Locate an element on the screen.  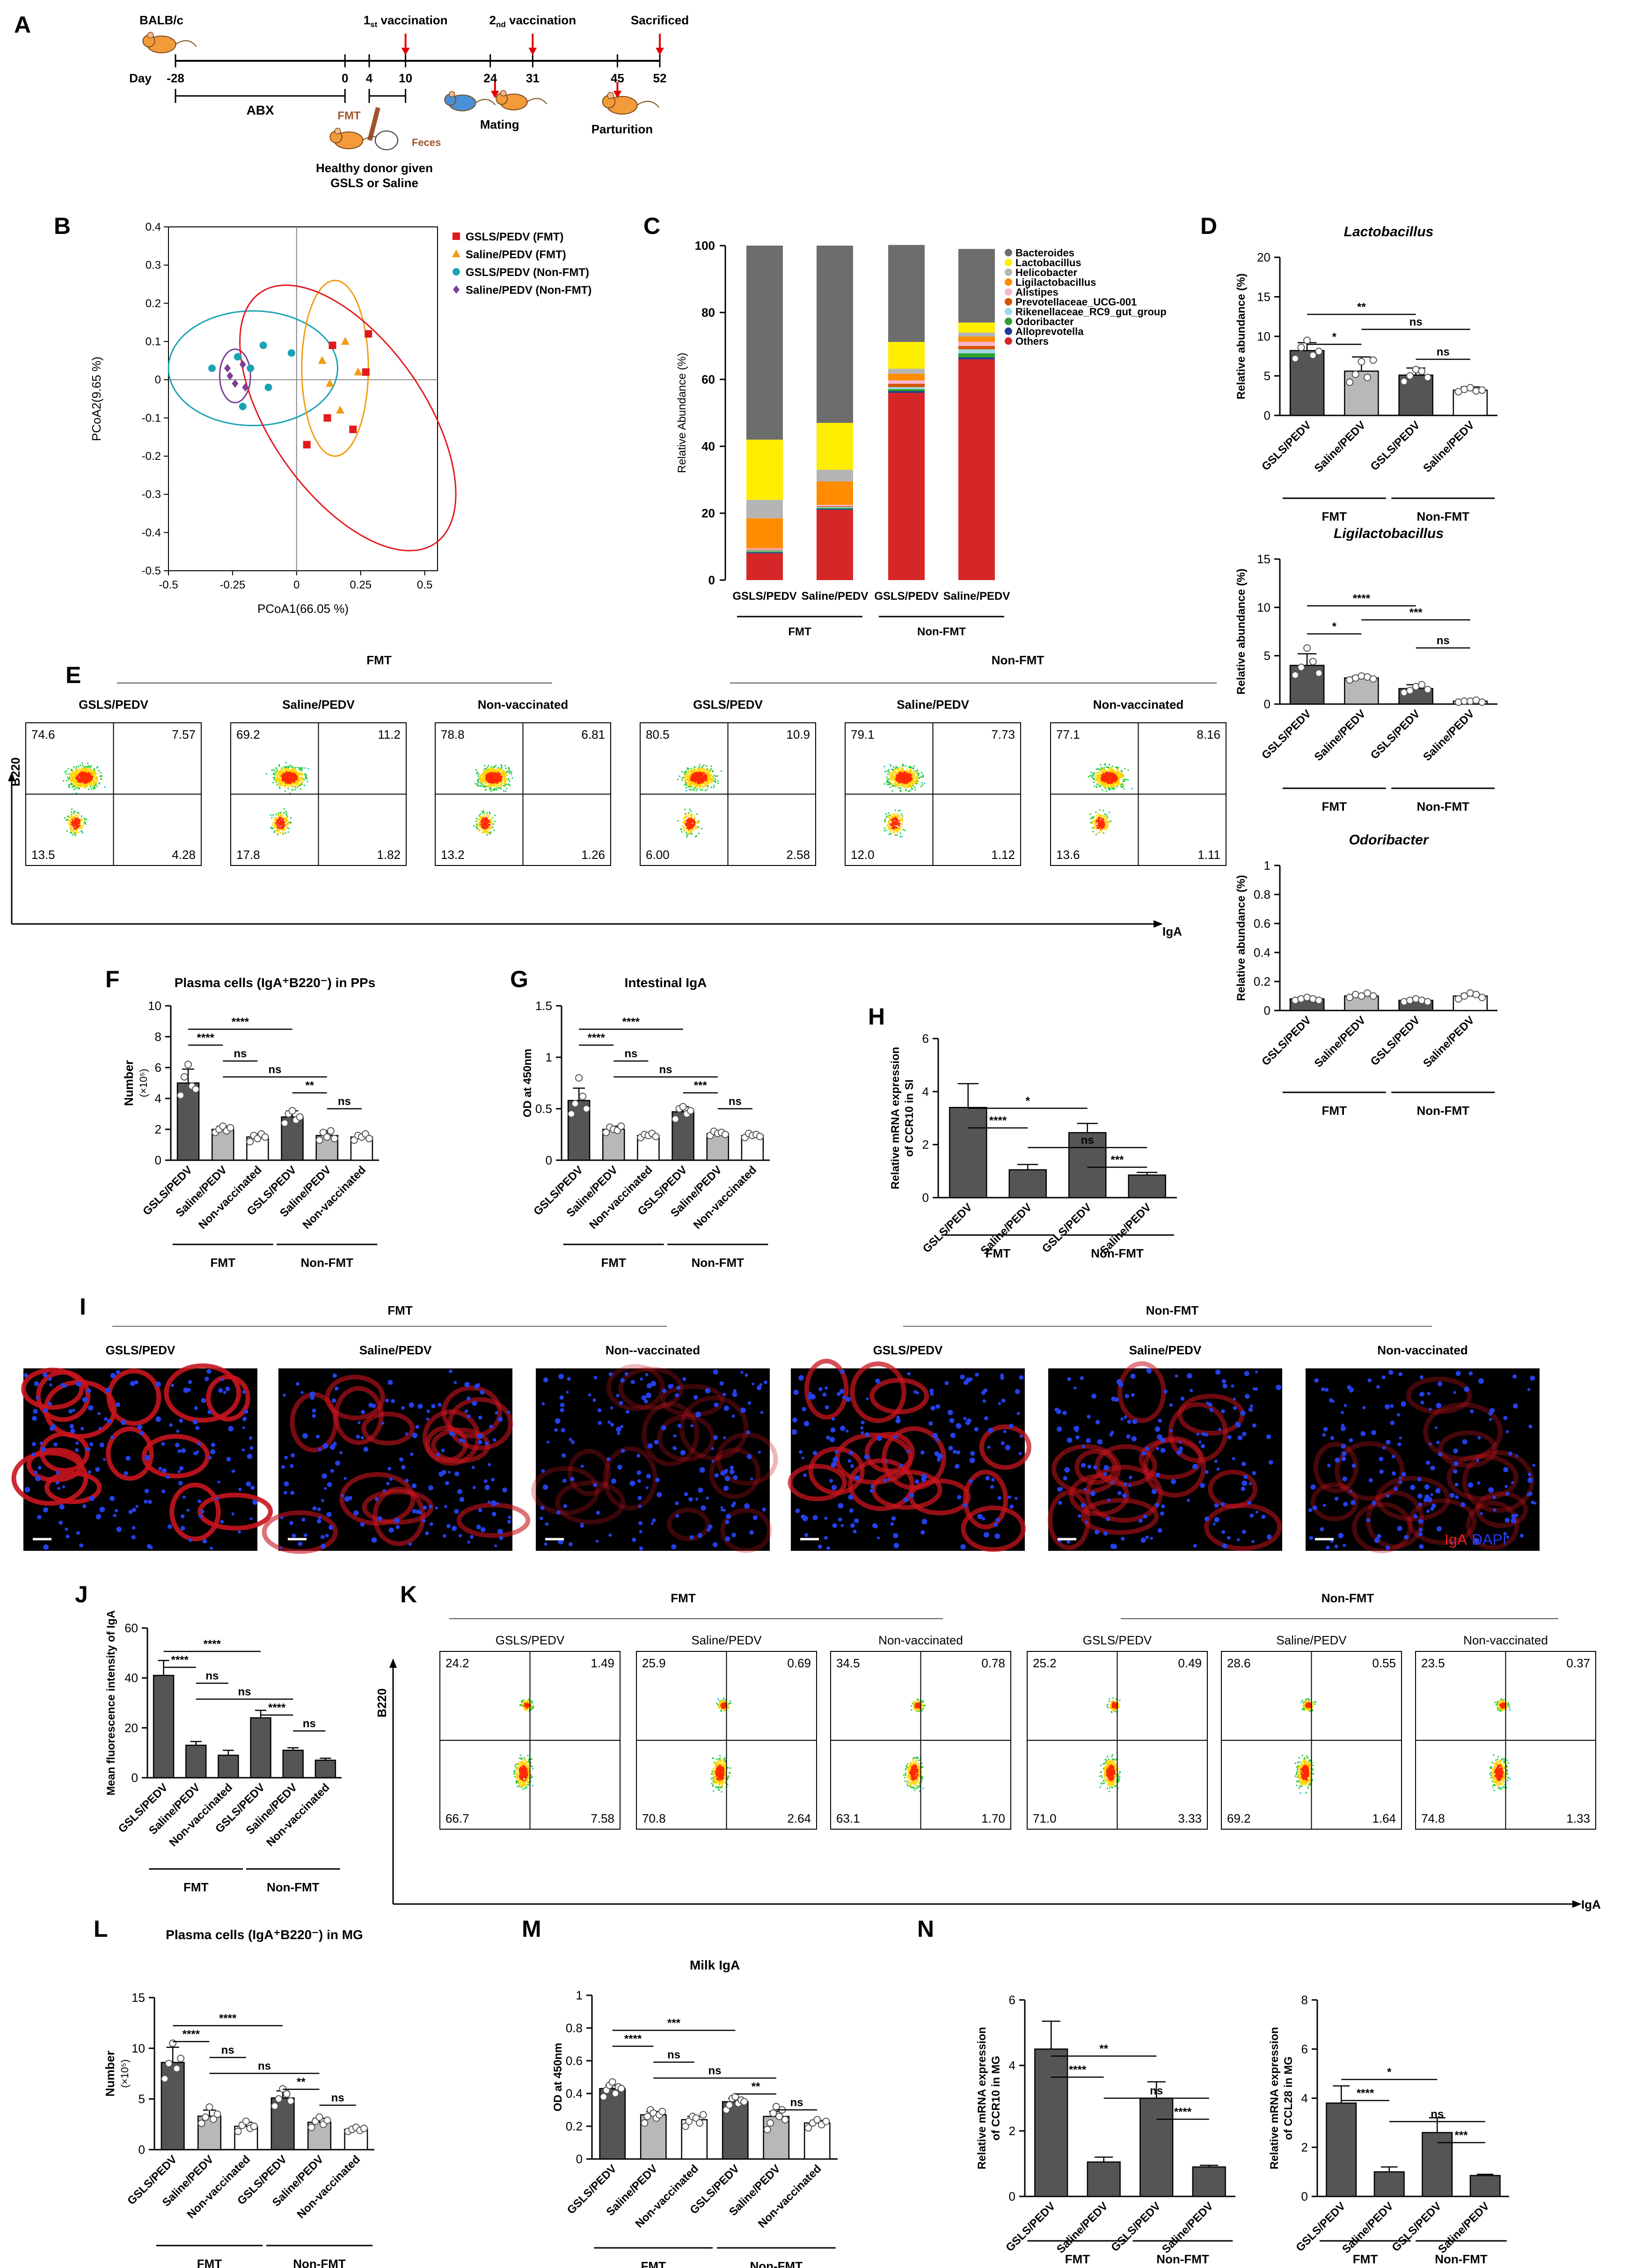
arrow-head is located at coordinates (618, 94).